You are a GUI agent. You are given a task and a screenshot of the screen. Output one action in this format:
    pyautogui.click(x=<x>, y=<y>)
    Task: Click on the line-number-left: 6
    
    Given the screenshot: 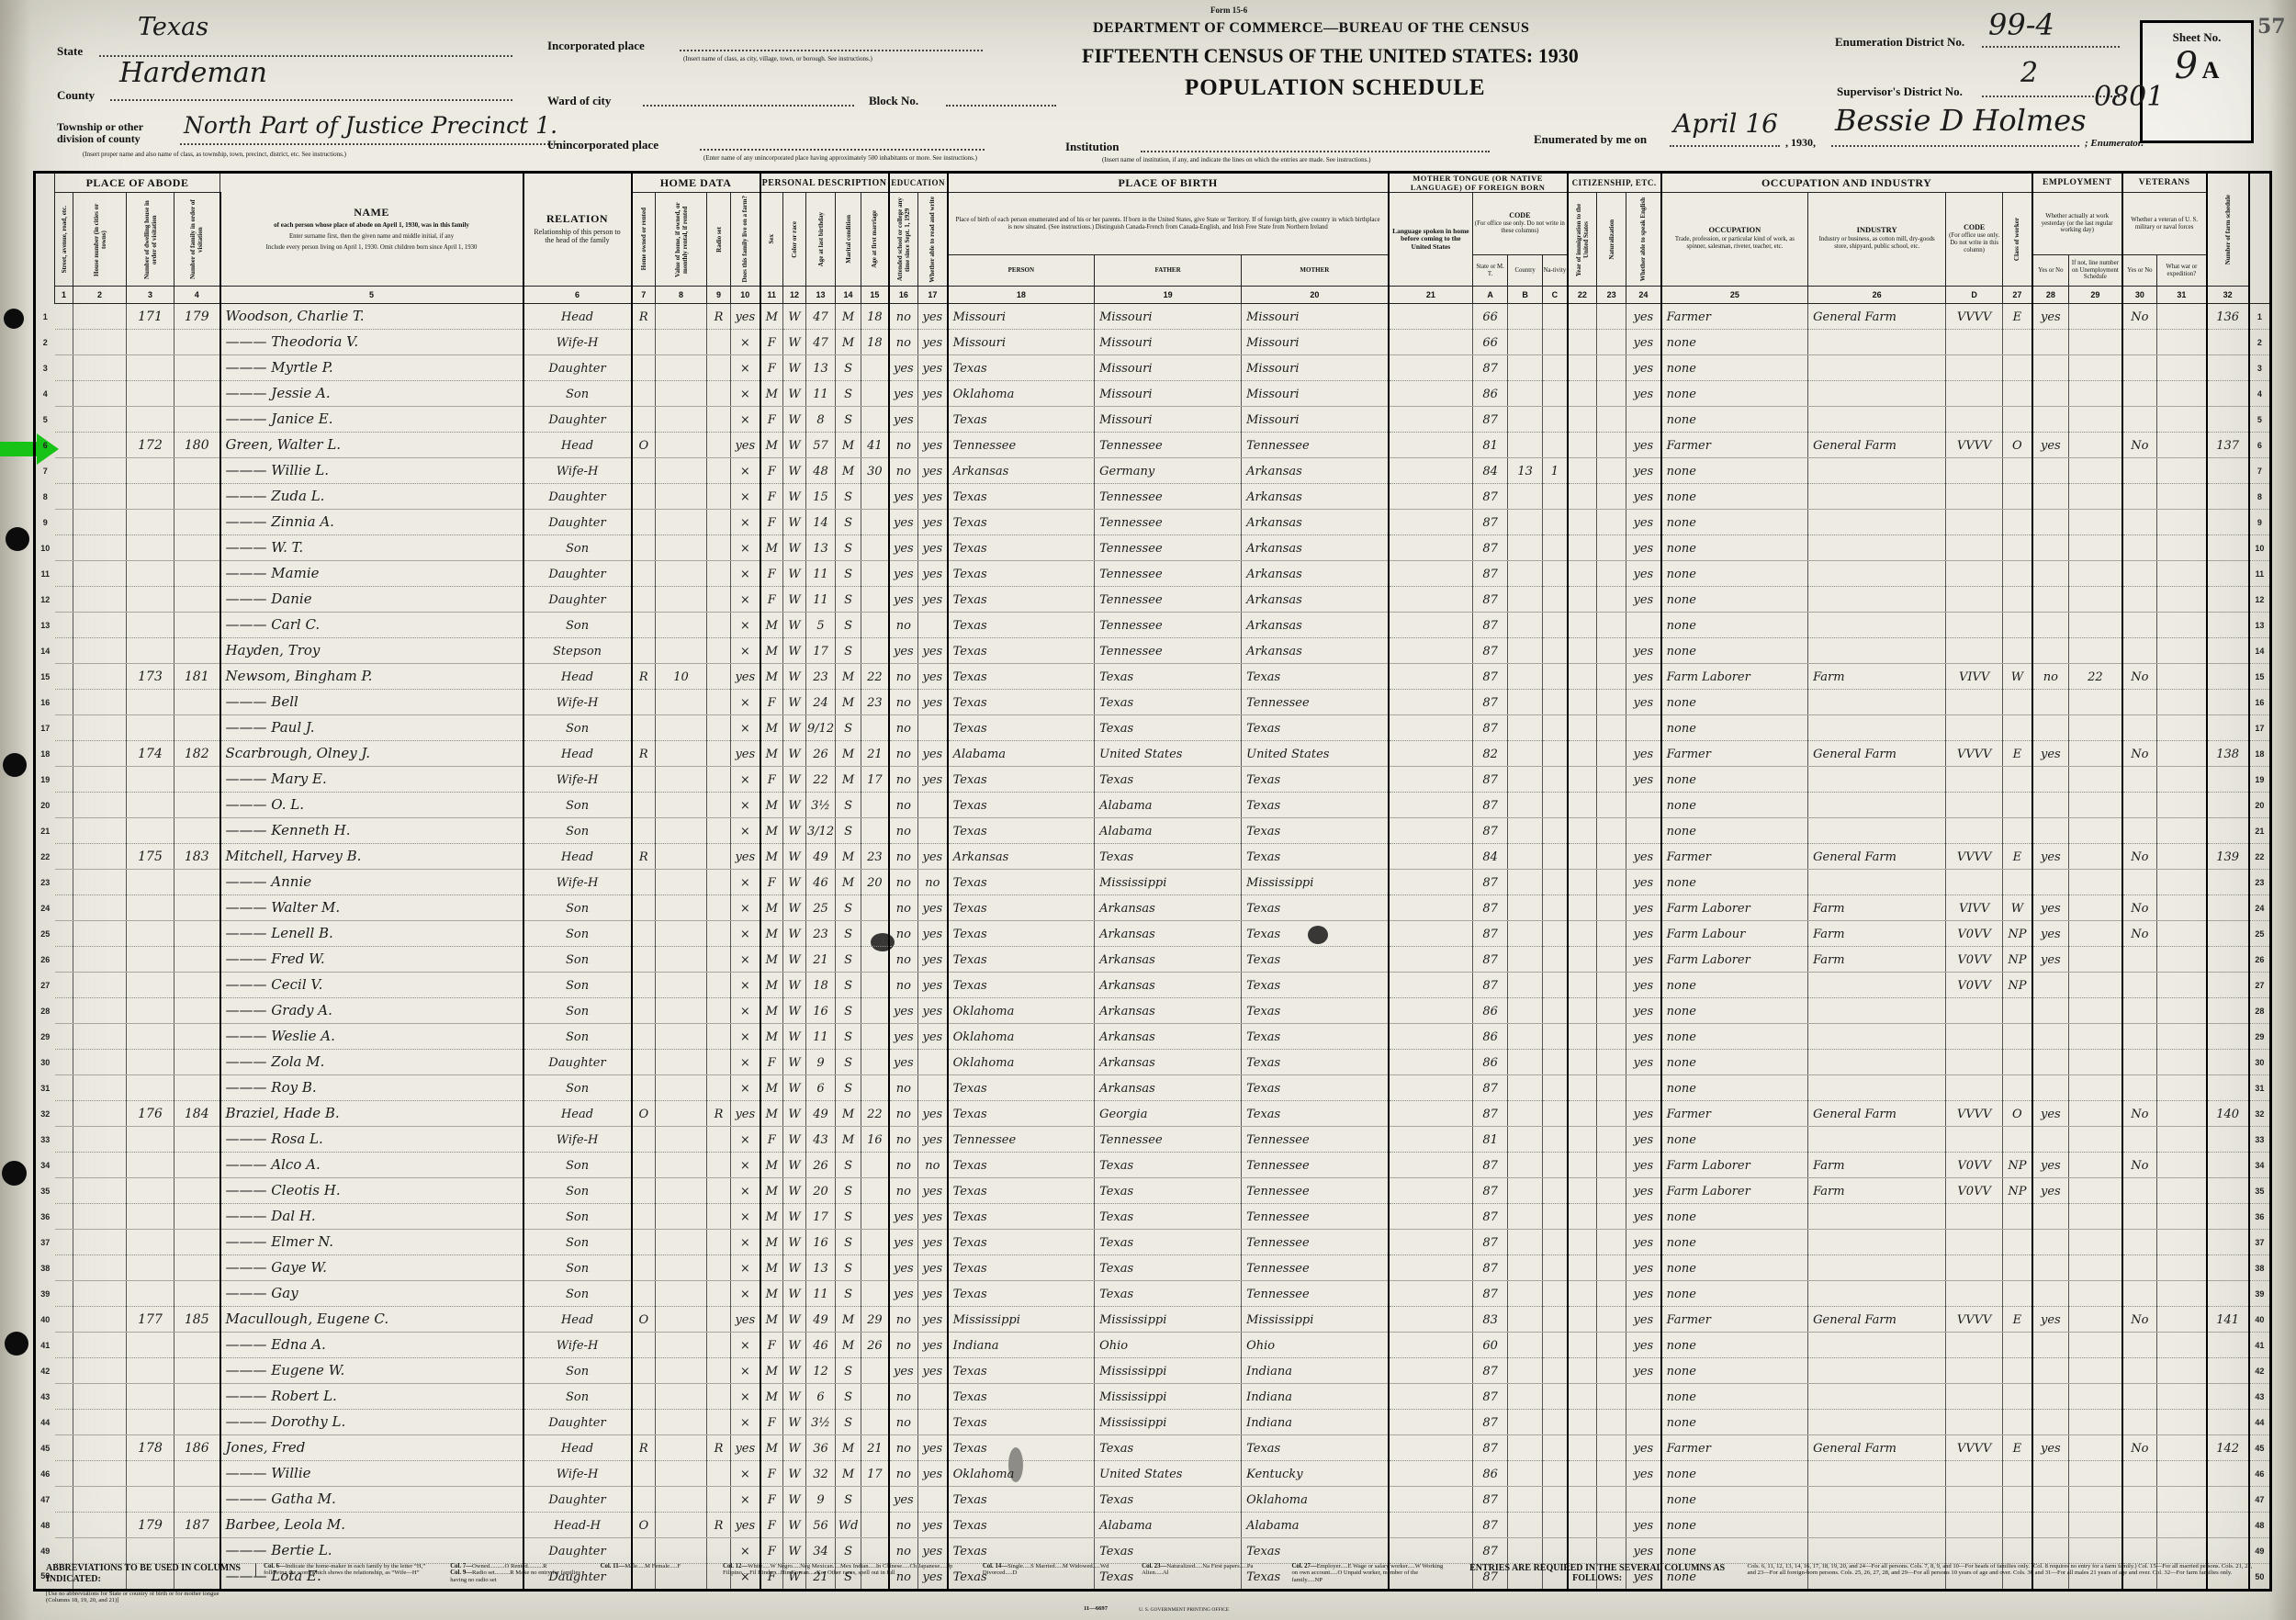 What is the action you would take?
    pyautogui.click(x=45, y=445)
    